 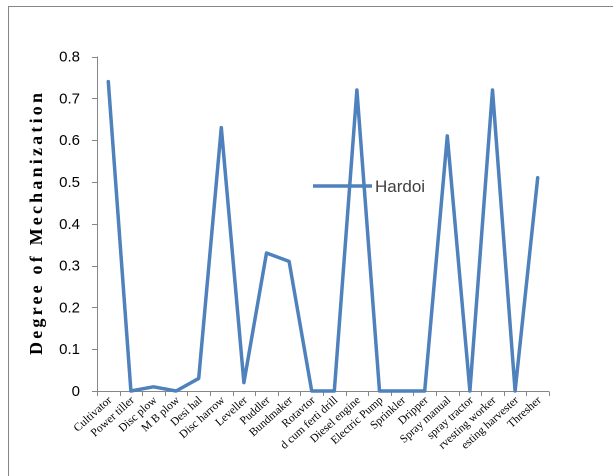 What do you see at coordinates (69, 57) in the screenshot?
I see `y-tick-label: 0.8` at bounding box center [69, 57].